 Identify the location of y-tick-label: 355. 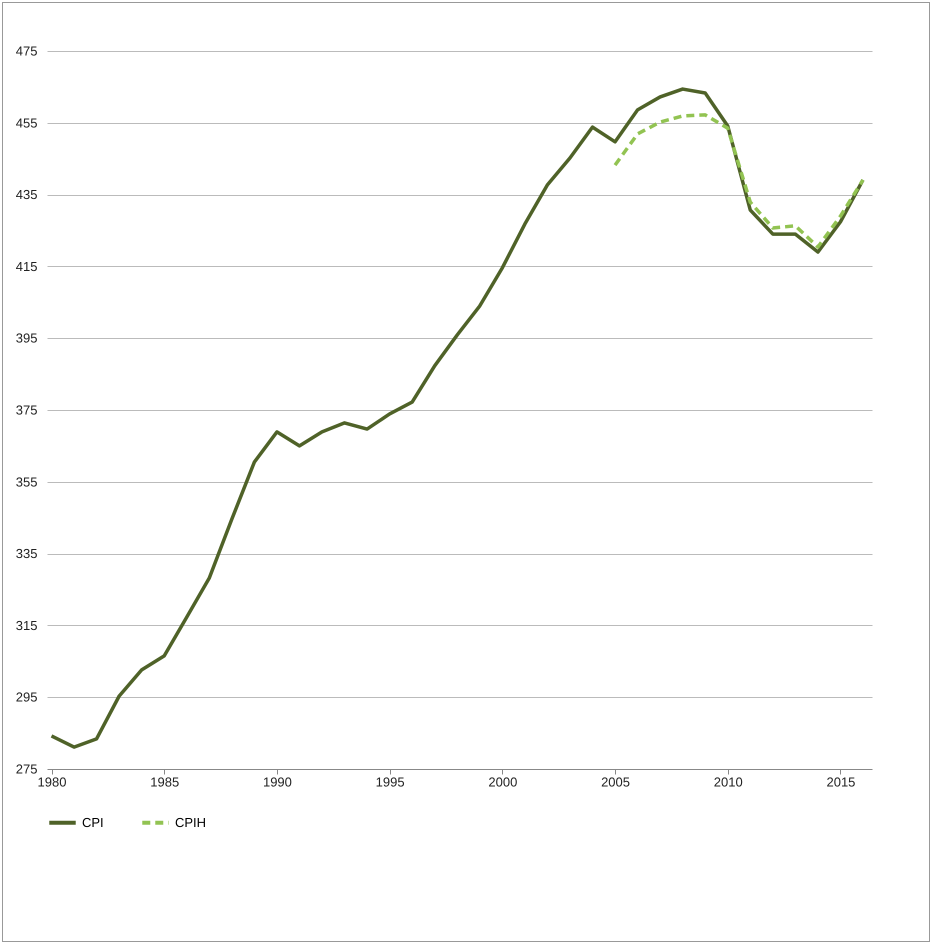
(27, 482).